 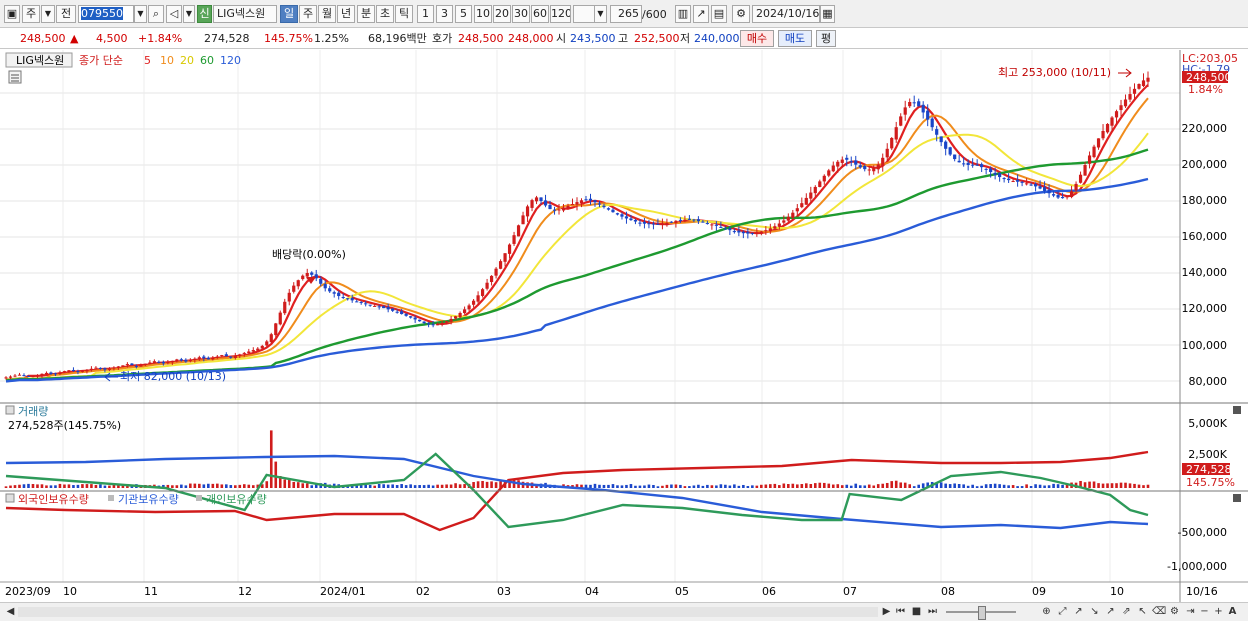 What do you see at coordinates (289, 14) in the screenshot?
I see `interval-day-button: 일` at bounding box center [289, 14].